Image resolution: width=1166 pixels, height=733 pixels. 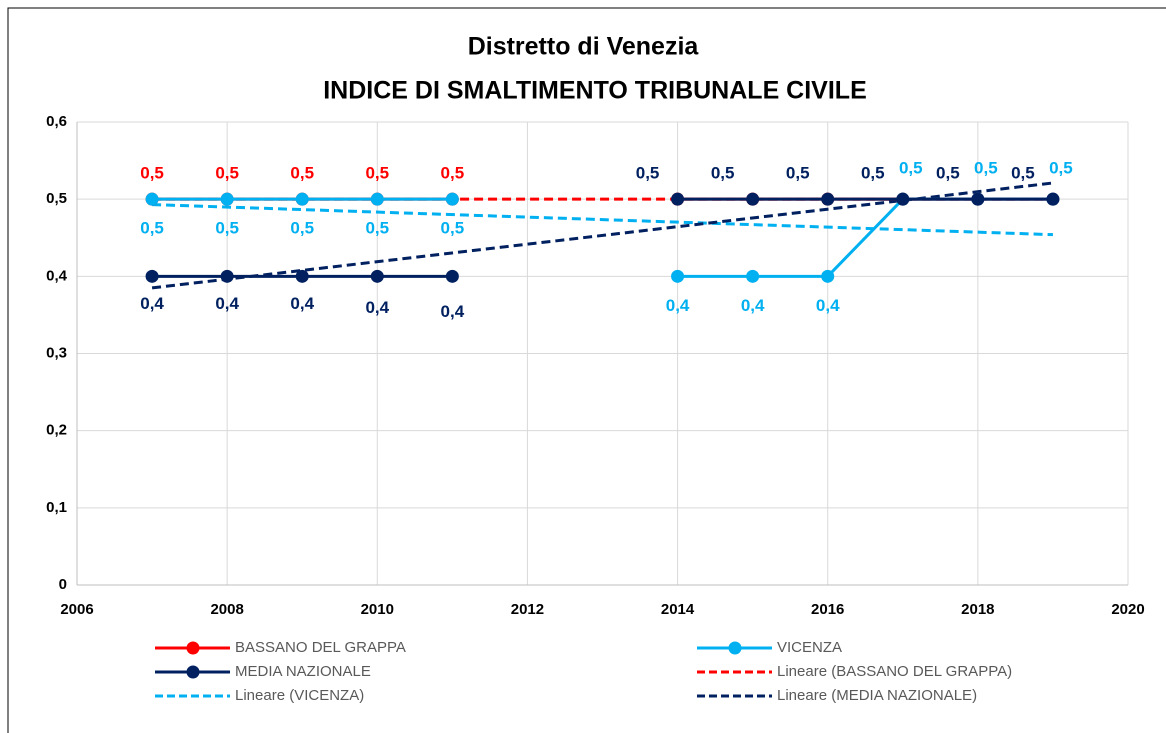 What do you see at coordinates (977, 609) in the screenshot?
I see `x-tick-label: 2018` at bounding box center [977, 609].